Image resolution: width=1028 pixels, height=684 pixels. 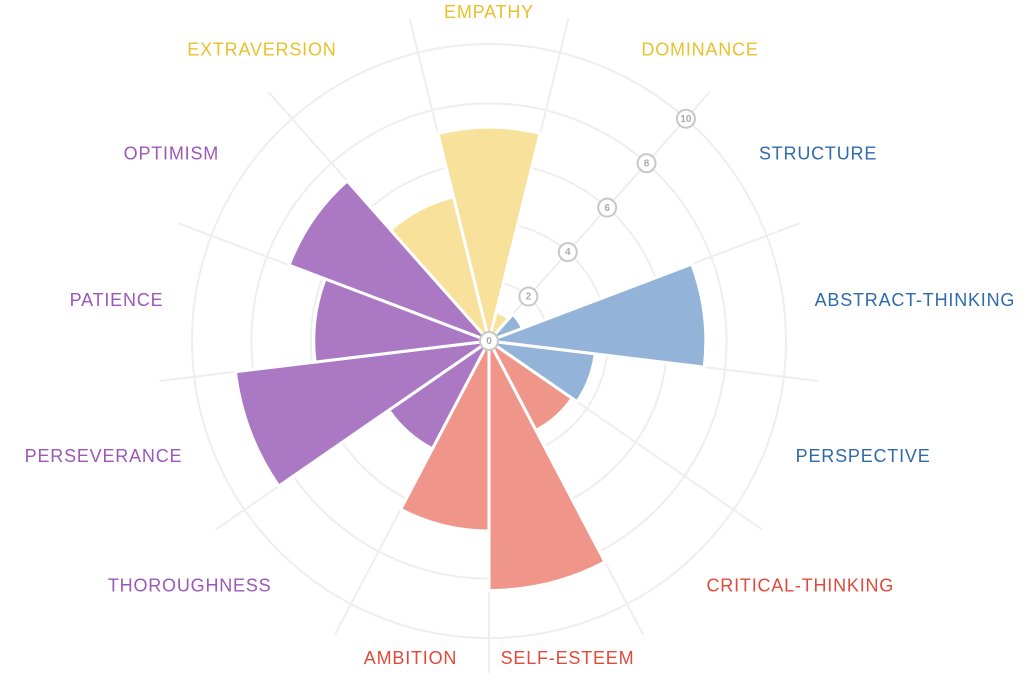 What do you see at coordinates (801, 585) in the screenshot?
I see `category-label: CRITICAL-THINKING` at bounding box center [801, 585].